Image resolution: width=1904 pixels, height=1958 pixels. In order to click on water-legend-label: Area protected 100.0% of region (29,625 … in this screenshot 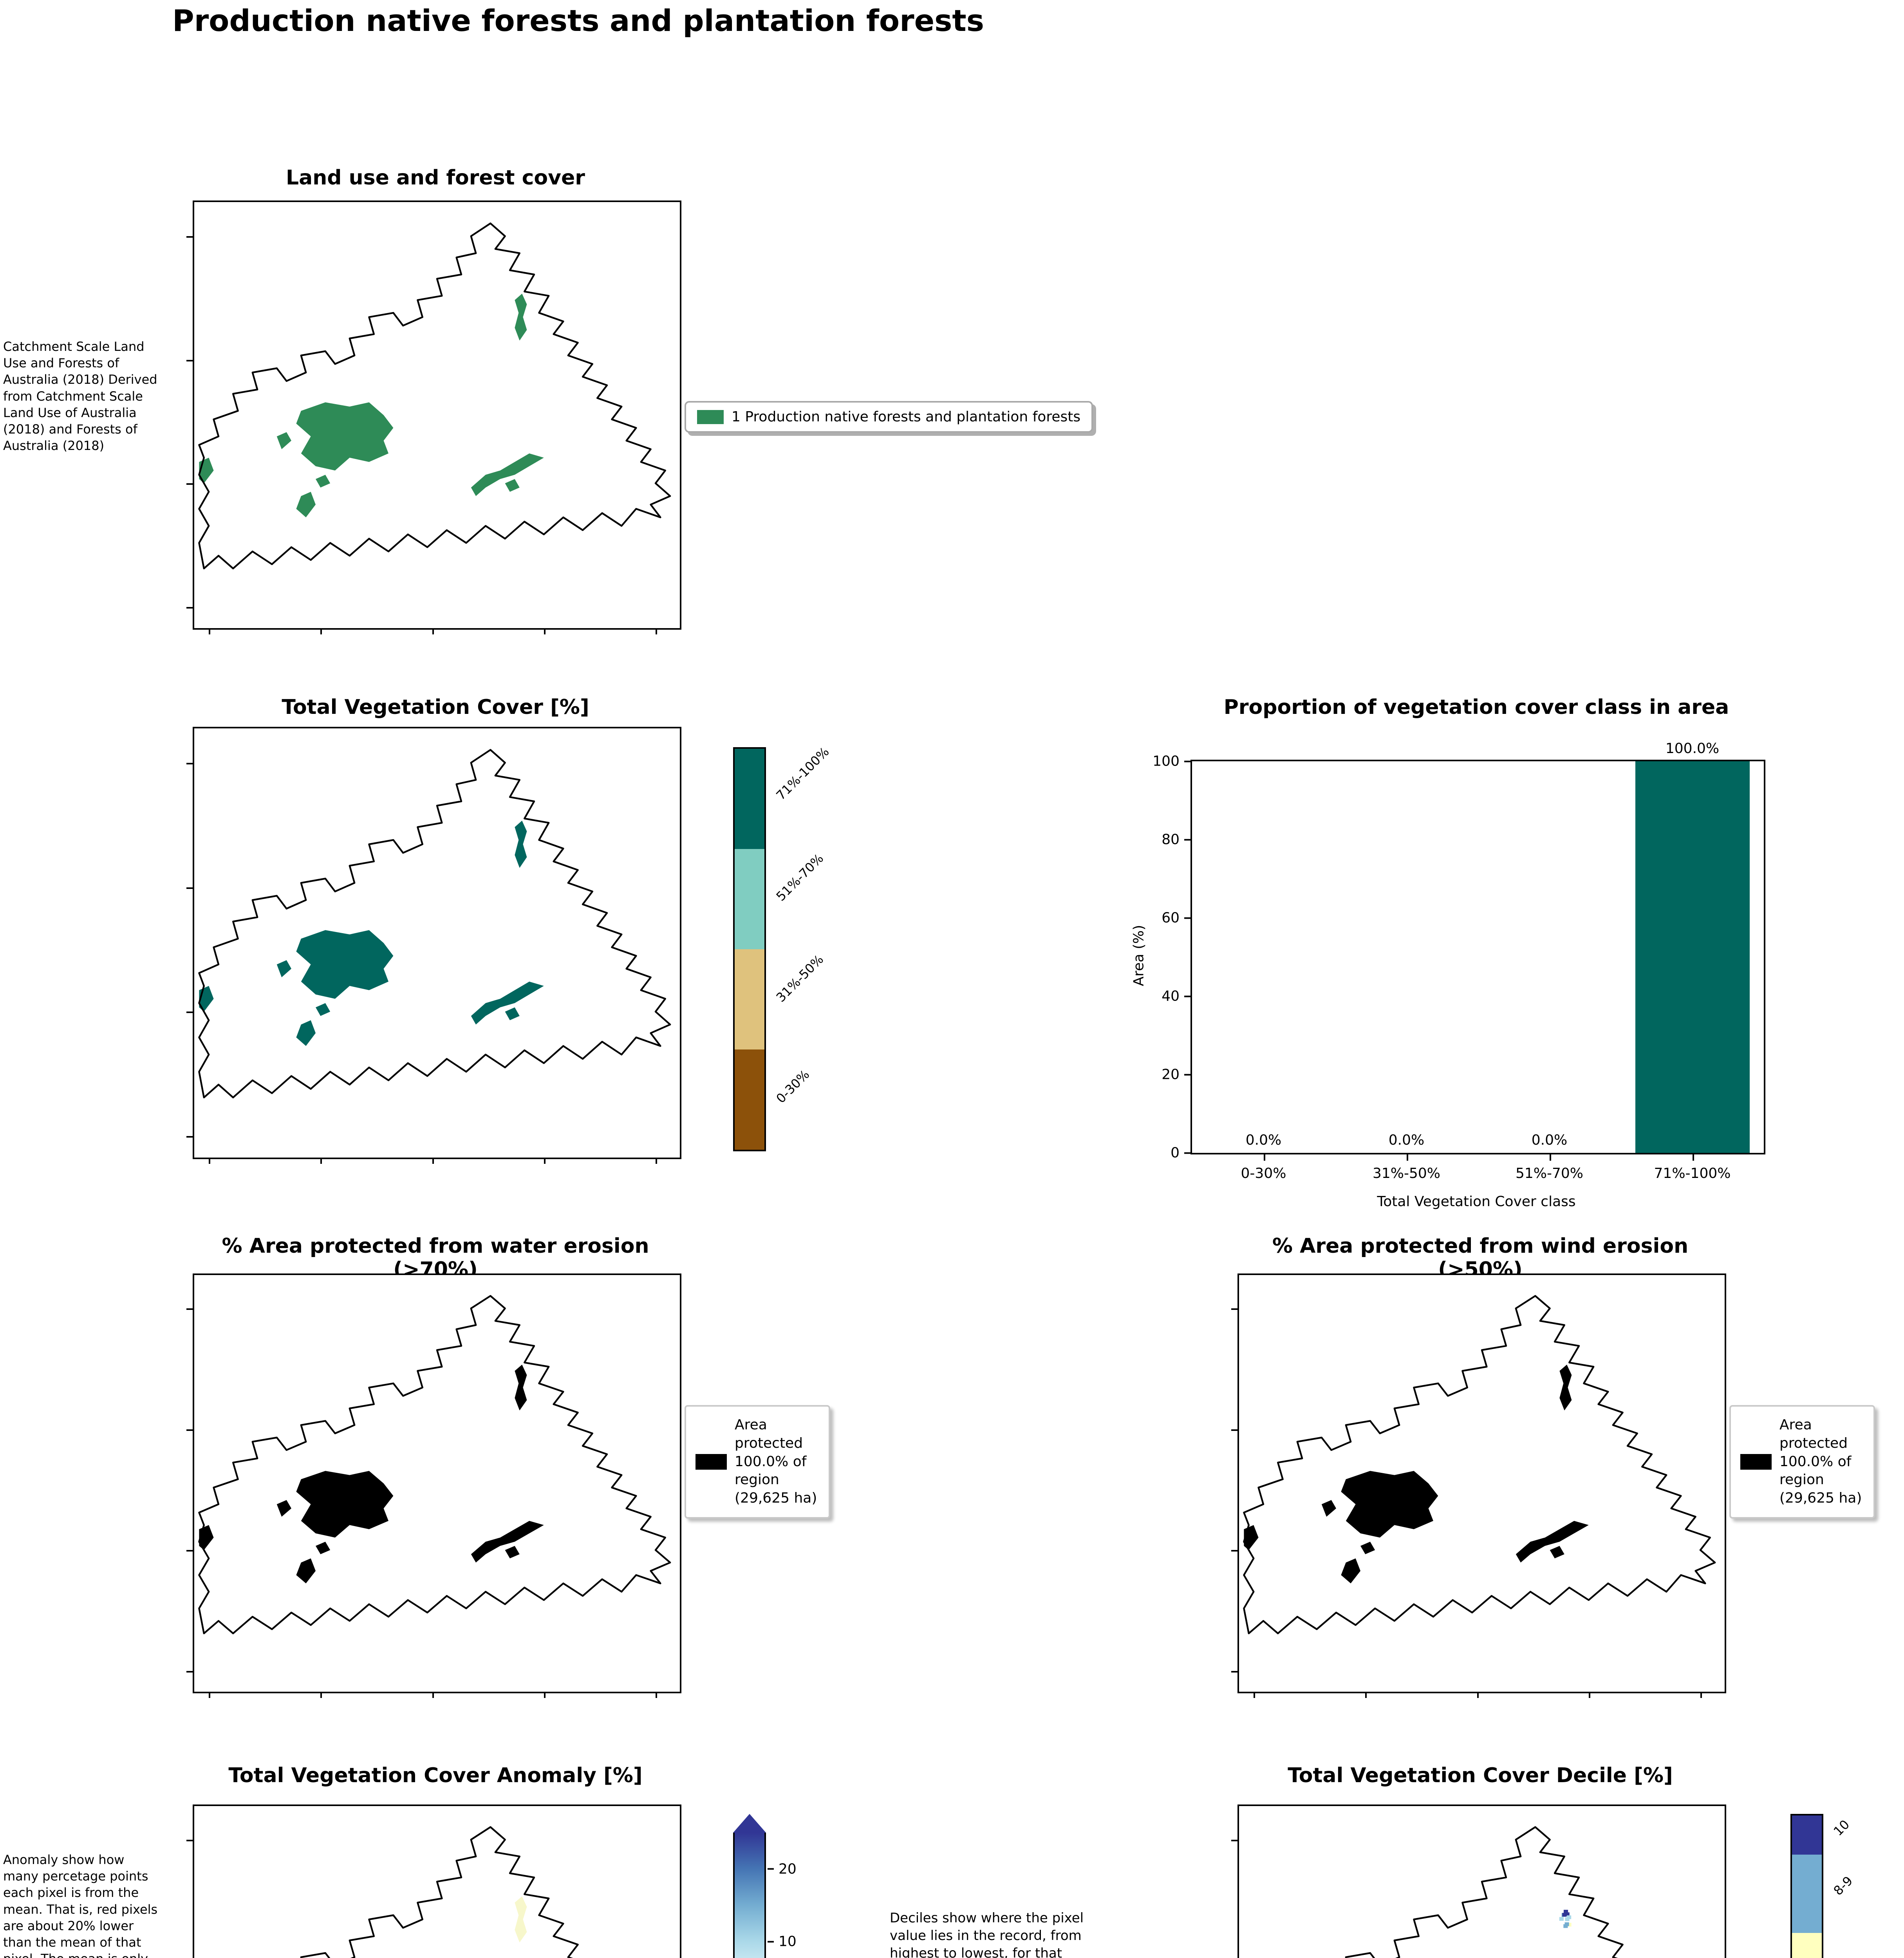, I will do `click(776, 1462)`.